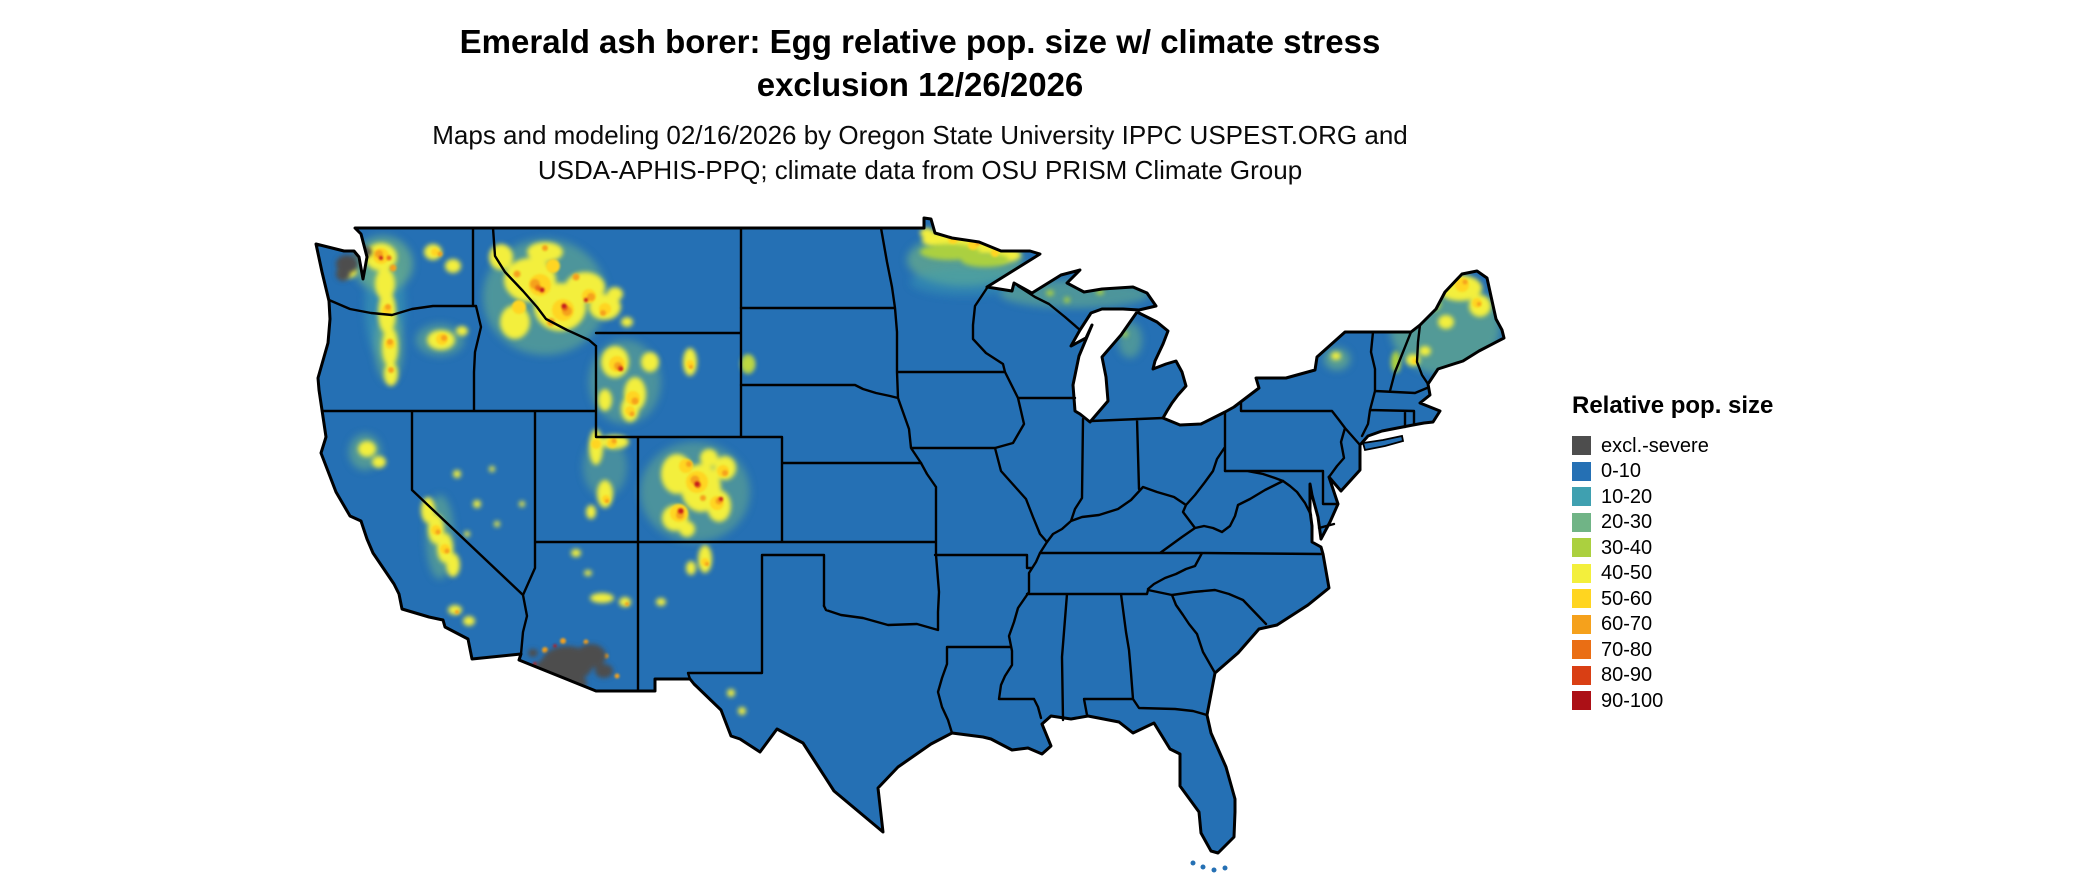  I want to click on legend-label: 40-50, so click(1627, 573).